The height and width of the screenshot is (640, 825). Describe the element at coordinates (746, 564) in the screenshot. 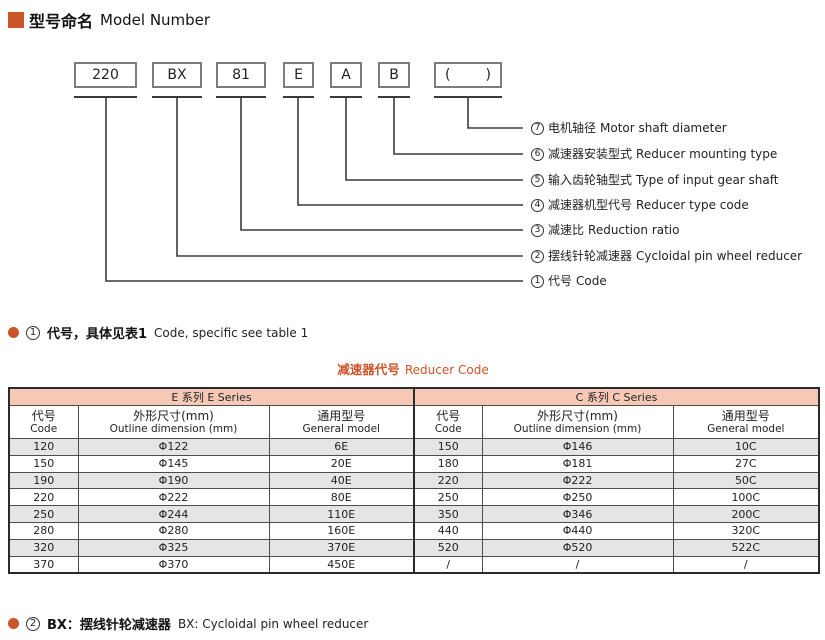

I see `table-cell: /` at that location.